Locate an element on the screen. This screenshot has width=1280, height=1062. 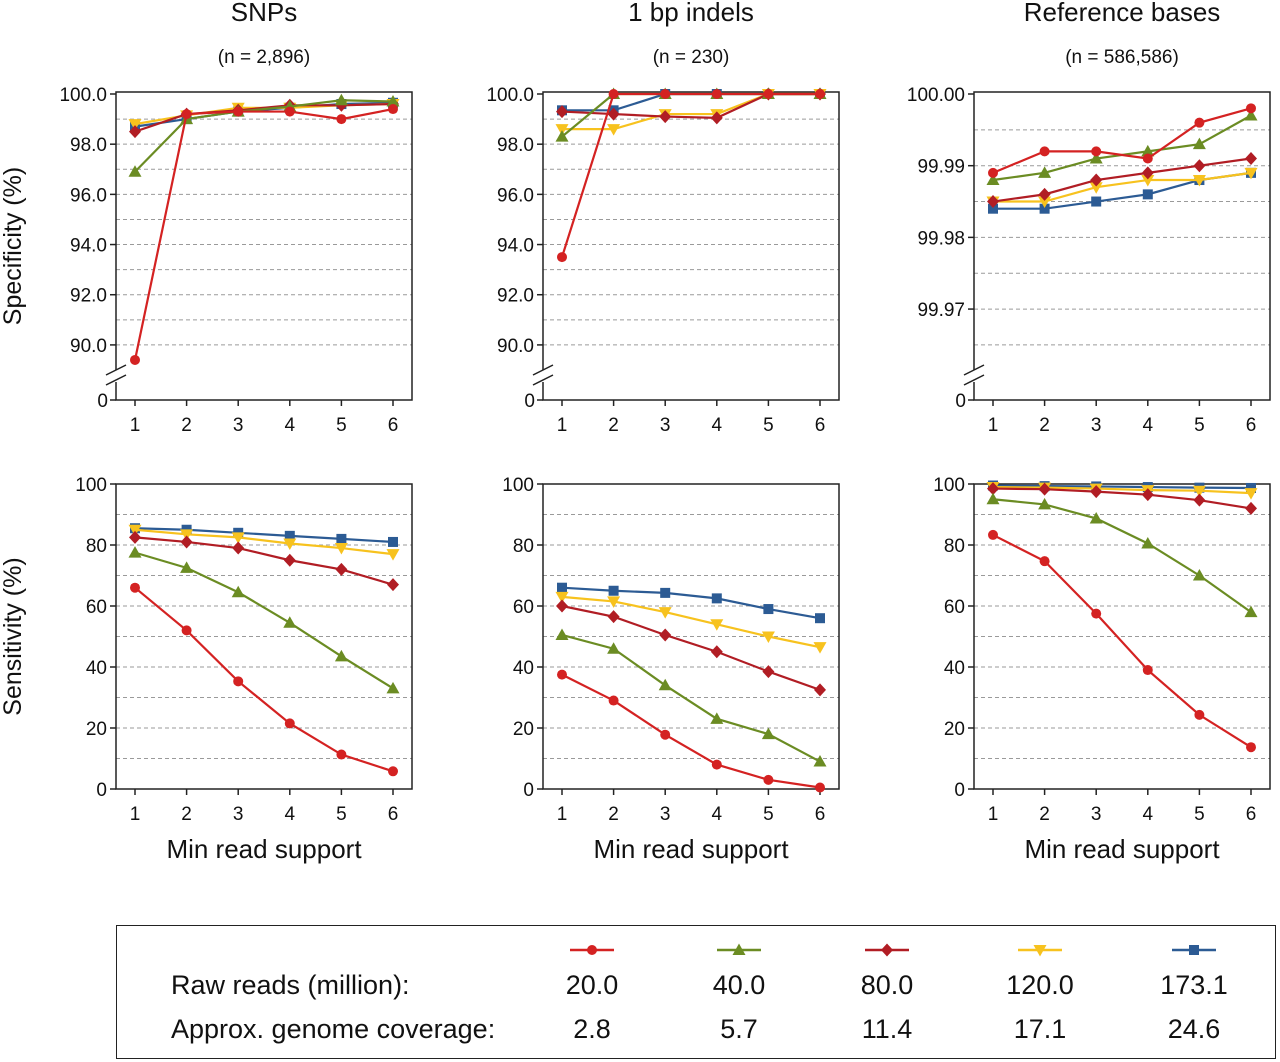
legend-raw-40: 40.0 is located at coordinates (739, 985).